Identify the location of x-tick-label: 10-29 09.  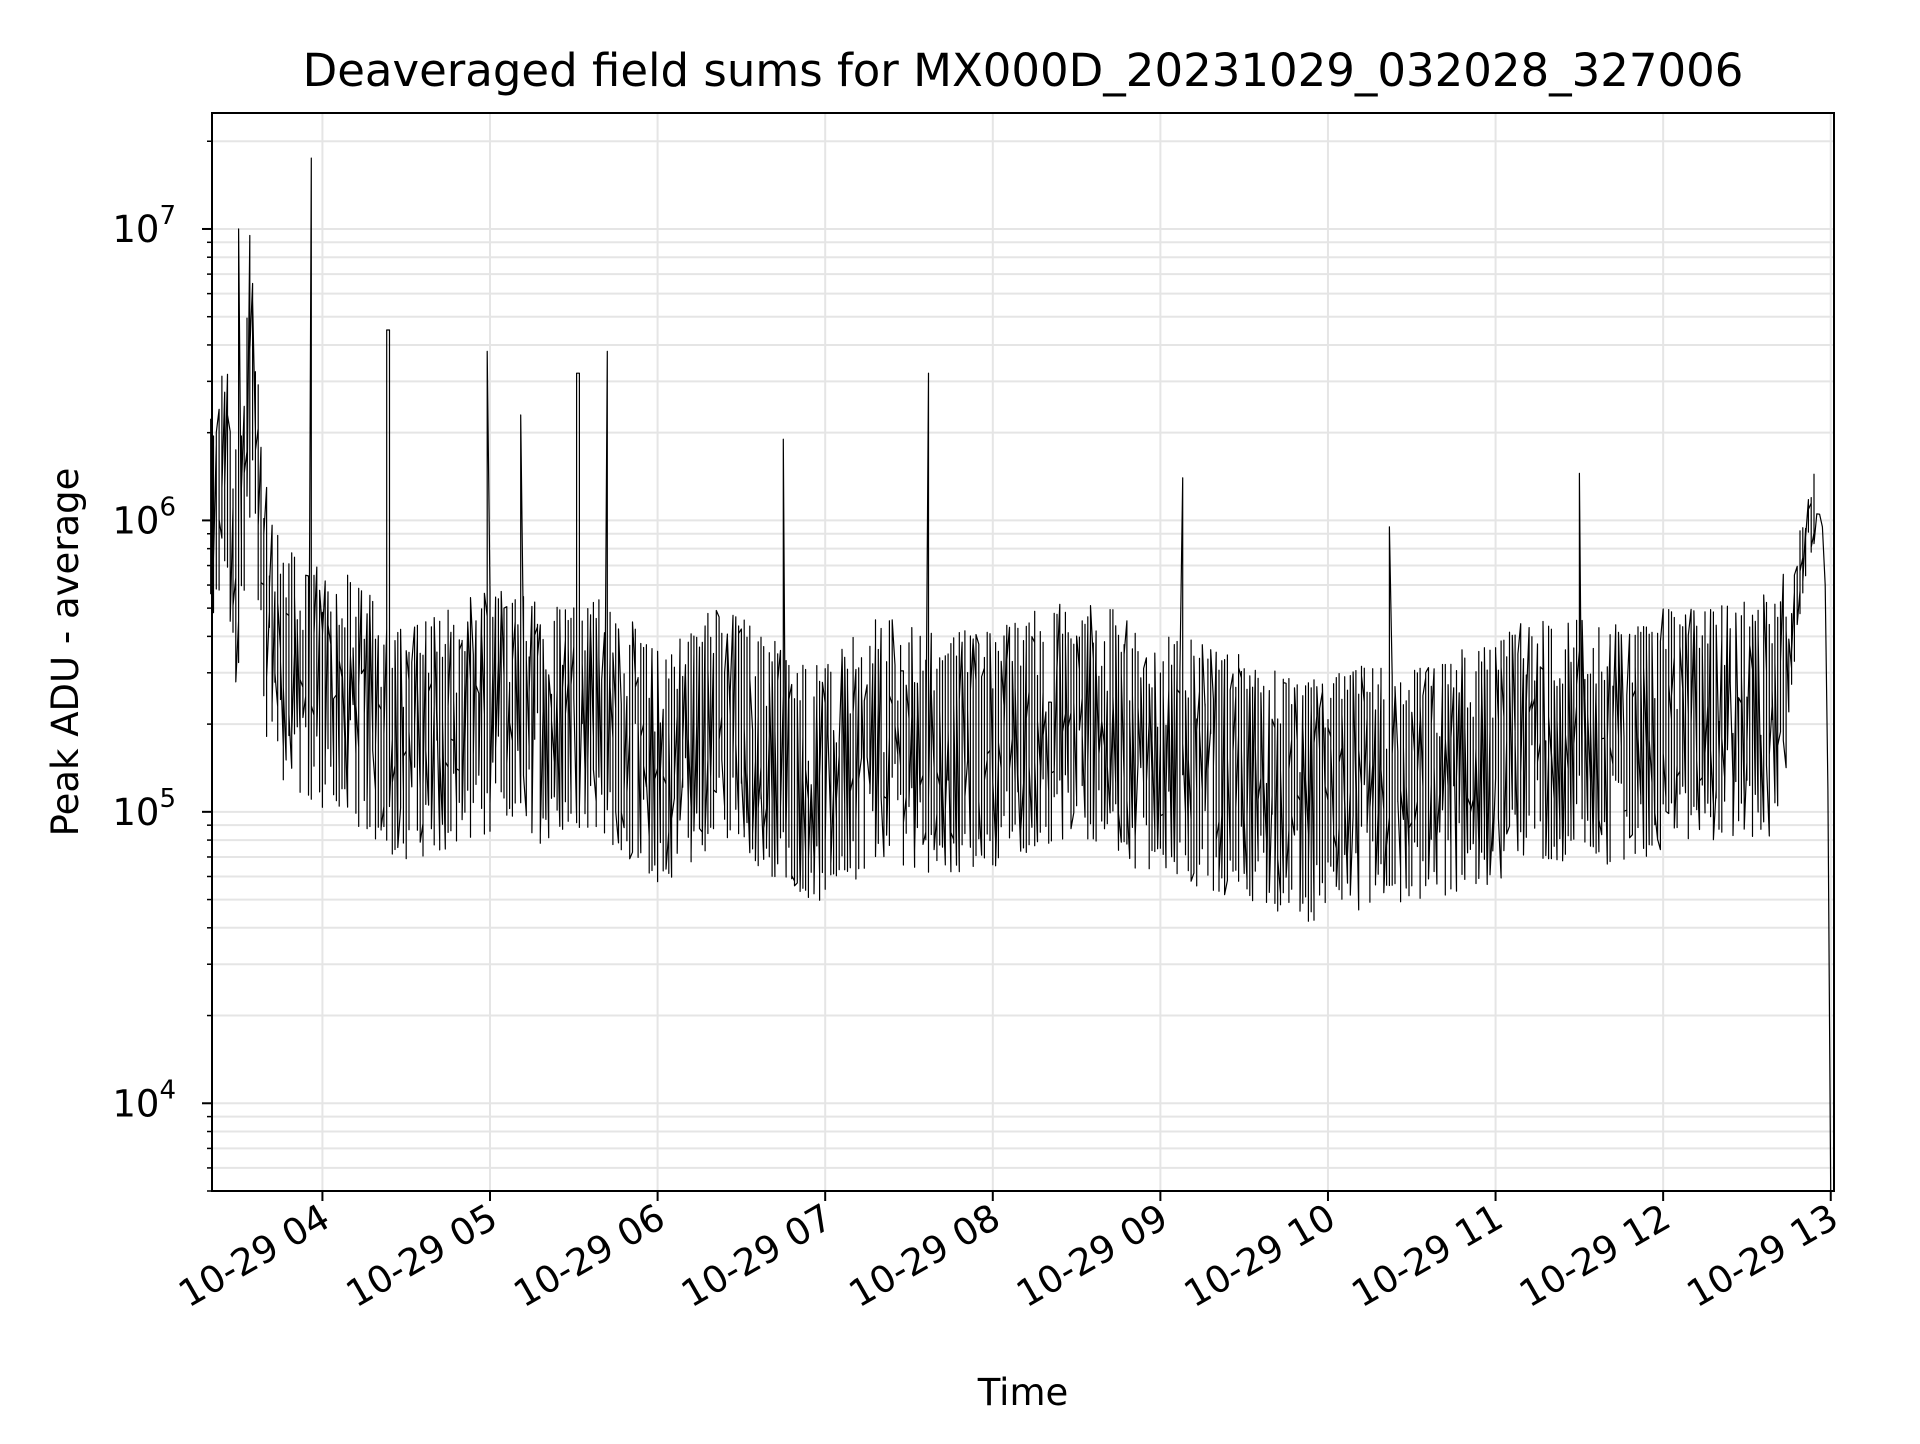
(1092, 1256).